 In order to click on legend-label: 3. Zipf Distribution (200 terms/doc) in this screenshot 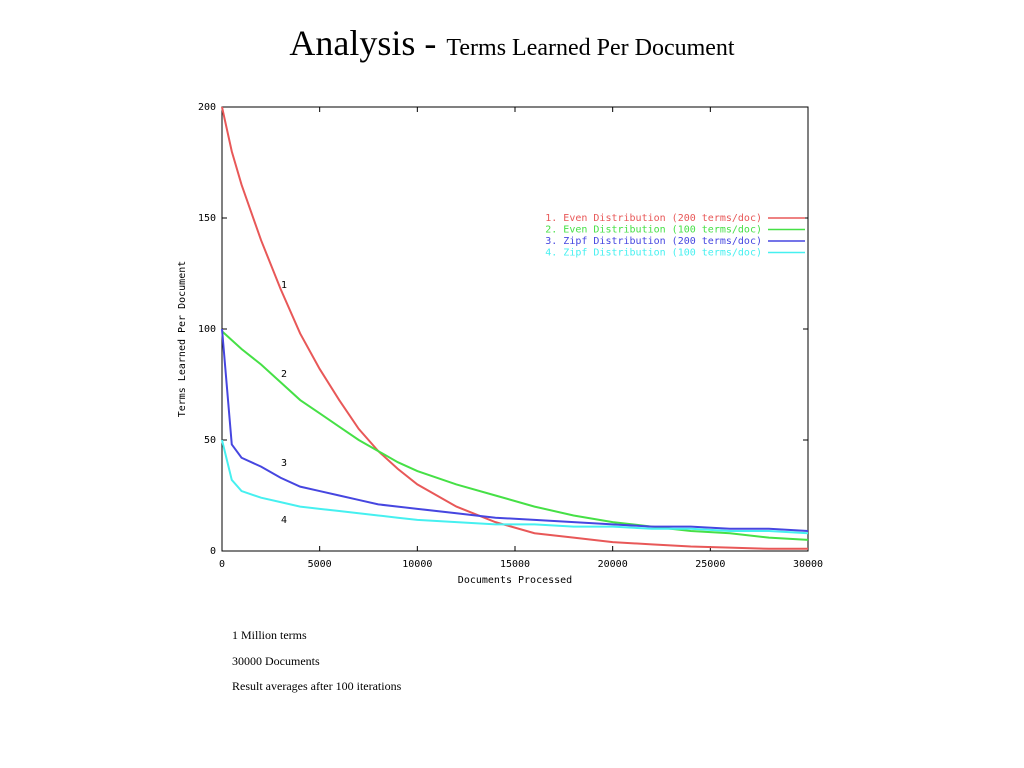, I will do `click(653, 241)`.